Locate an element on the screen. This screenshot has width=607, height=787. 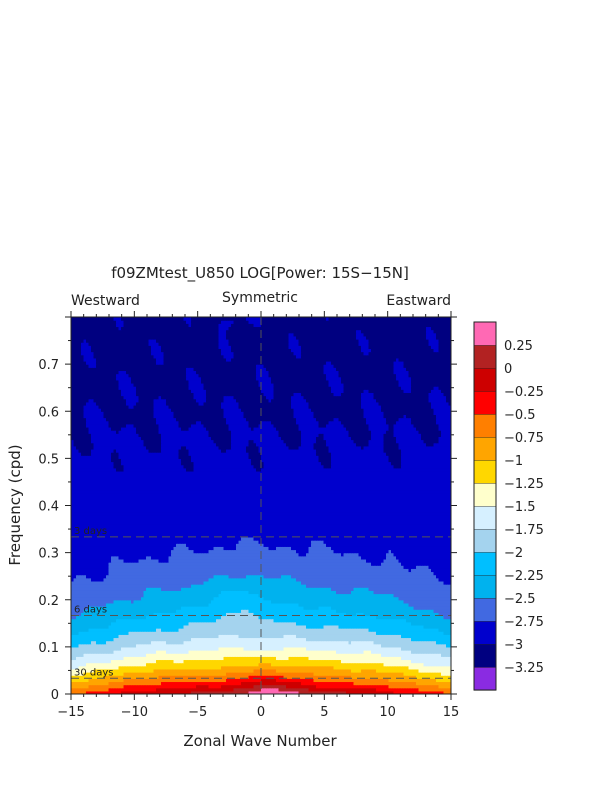
chart-title: f09ZMtest_U850 LOG[Power: 15S−15N] is located at coordinates (260, 273).